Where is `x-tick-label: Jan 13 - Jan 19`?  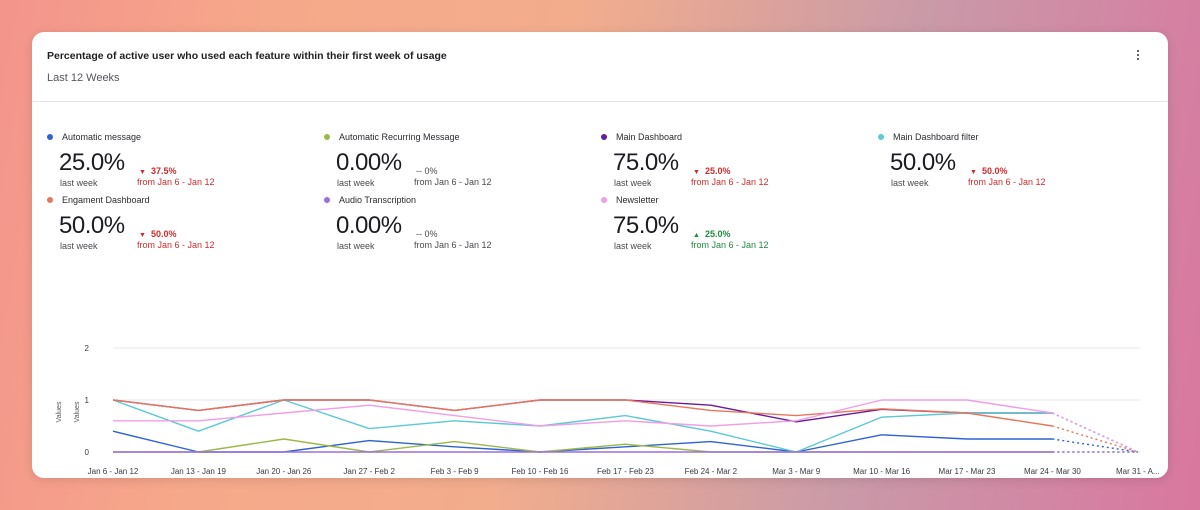
x-tick-label: Jan 13 - Jan 19 is located at coordinates (199, 471).